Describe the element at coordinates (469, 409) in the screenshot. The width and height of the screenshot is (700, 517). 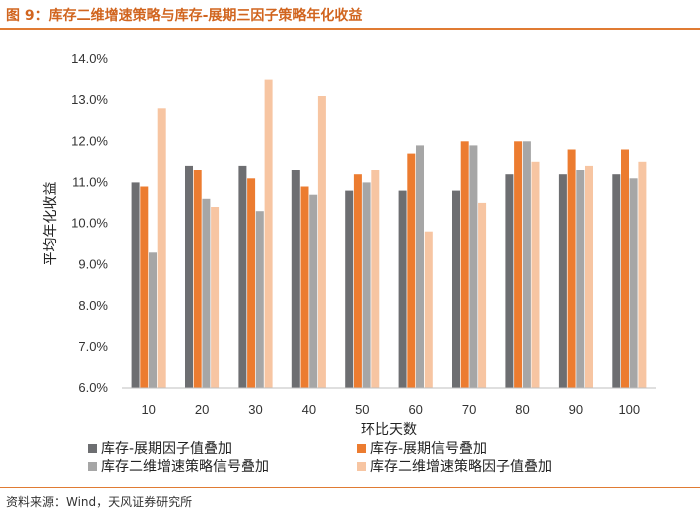
I see `x-tick-label: 70` at that location.